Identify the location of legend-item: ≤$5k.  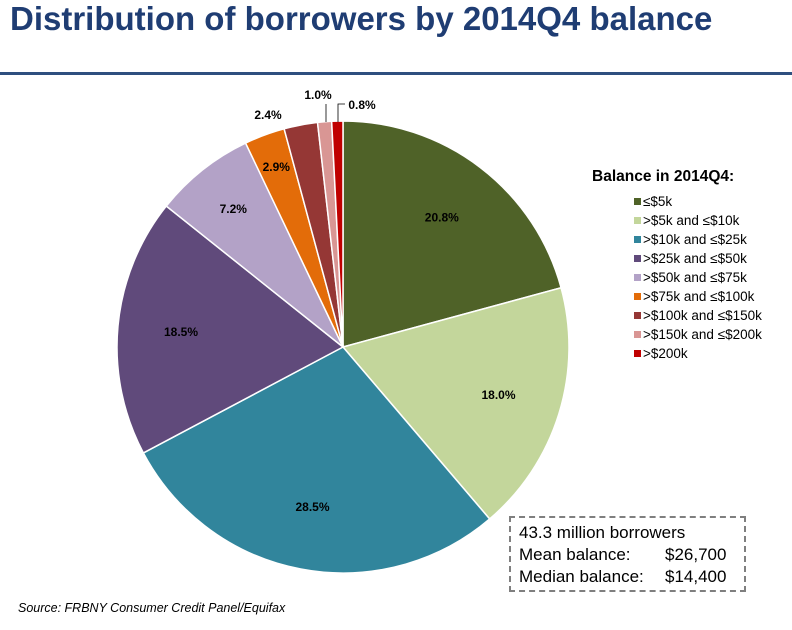
(698, 201).